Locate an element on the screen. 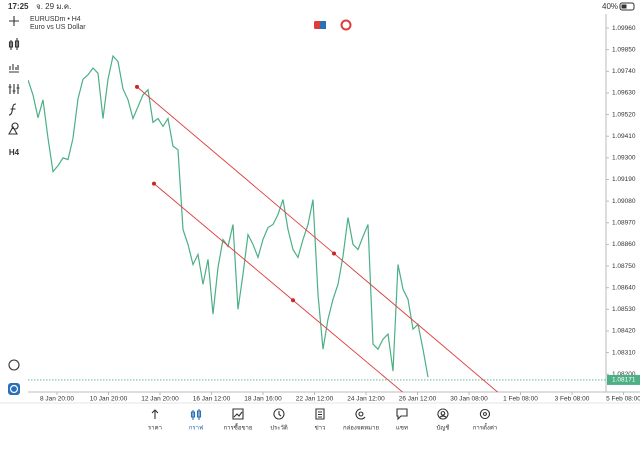 The height and width of the screenshot is (452, 640). indicators-icon is located at coordinates (14, 89).